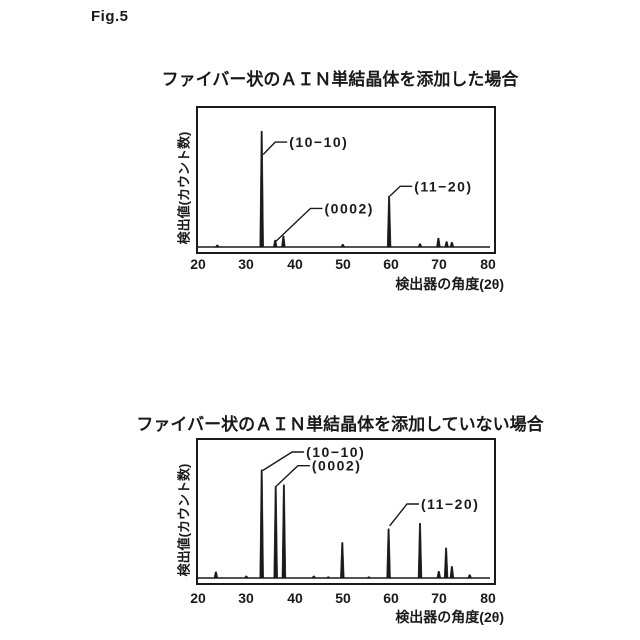 This screenshot has height=640, width=640. What do you see at coordinates (110, 16) in the screenshot?
I see `figure-label: Fig.5` at bounding box center [110, 16].